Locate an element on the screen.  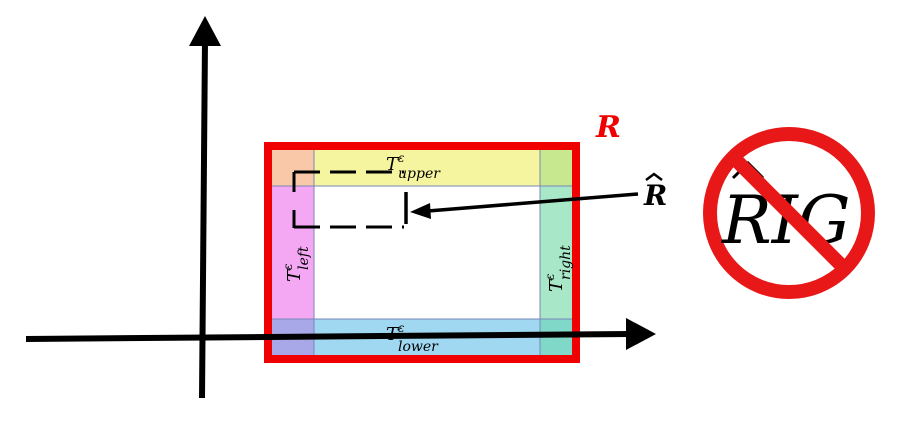
t-left-sup: ε is located at coordinates (288, 267).